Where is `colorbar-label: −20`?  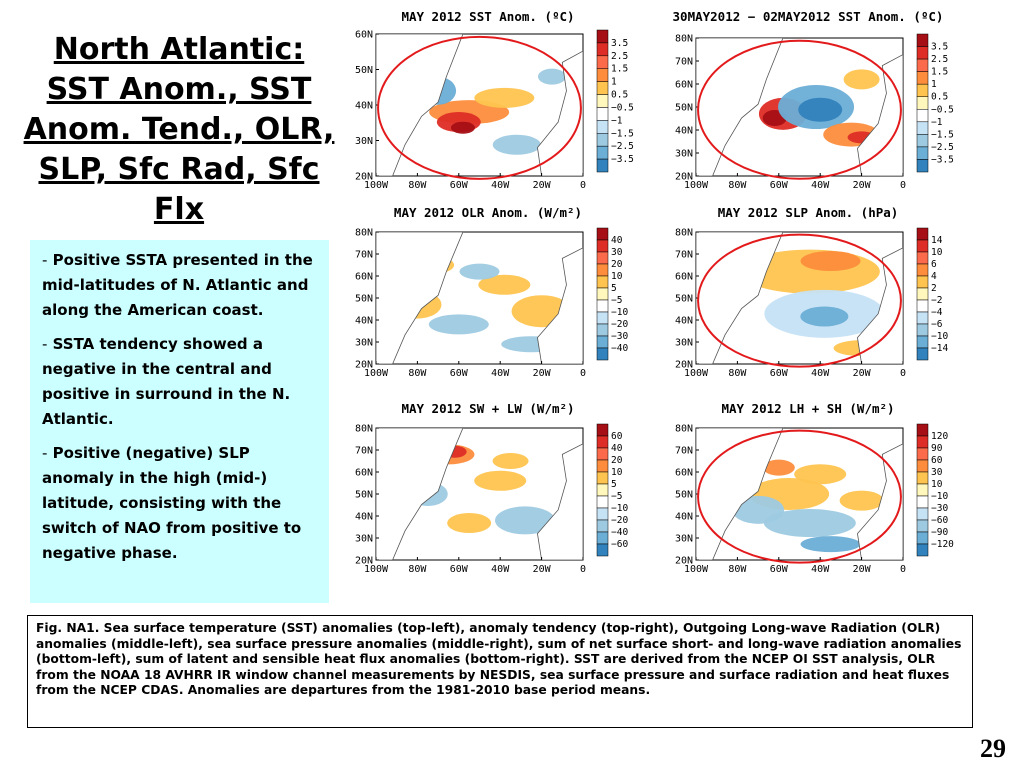 colorbar-label: −20 is located at coordinates (619, 520).